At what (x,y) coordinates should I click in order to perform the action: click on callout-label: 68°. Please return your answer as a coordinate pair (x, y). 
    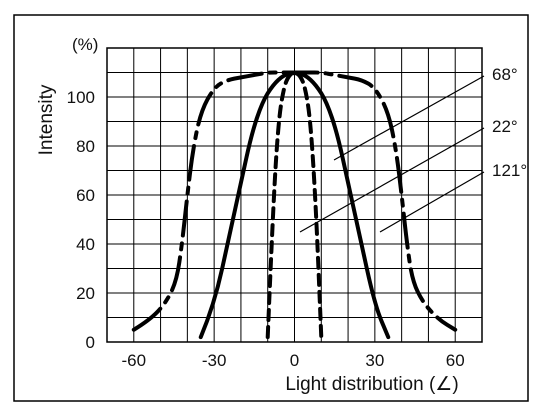
    Looking at the image, I should click on (505, 74).